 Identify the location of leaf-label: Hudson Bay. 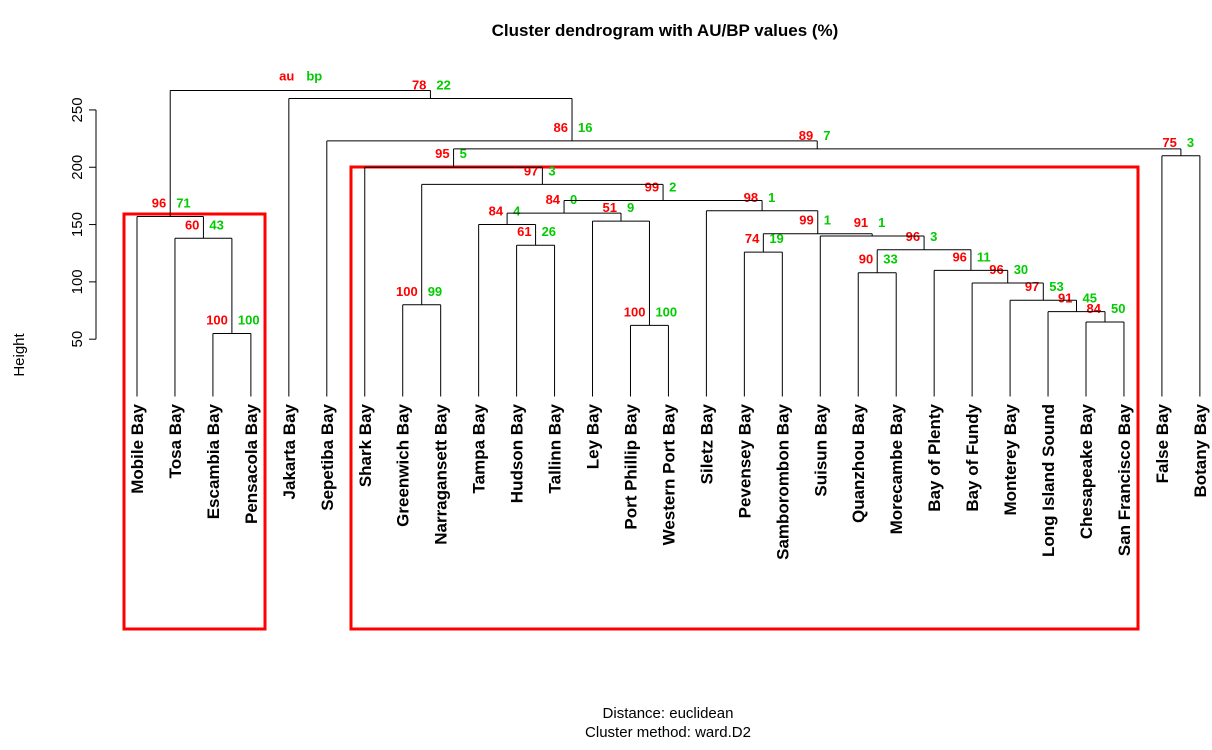
(517, 453).